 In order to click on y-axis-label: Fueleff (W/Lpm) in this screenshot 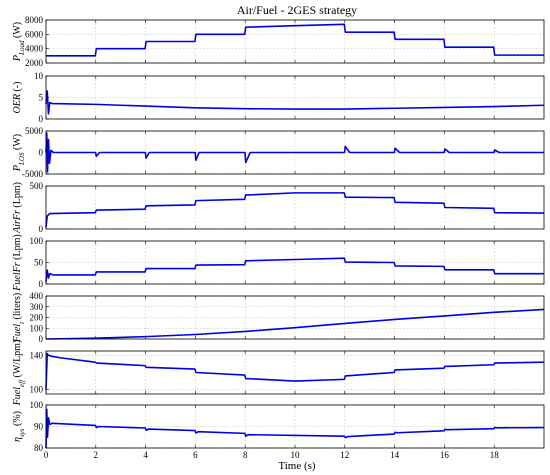, I will do `click(19, 373)`.